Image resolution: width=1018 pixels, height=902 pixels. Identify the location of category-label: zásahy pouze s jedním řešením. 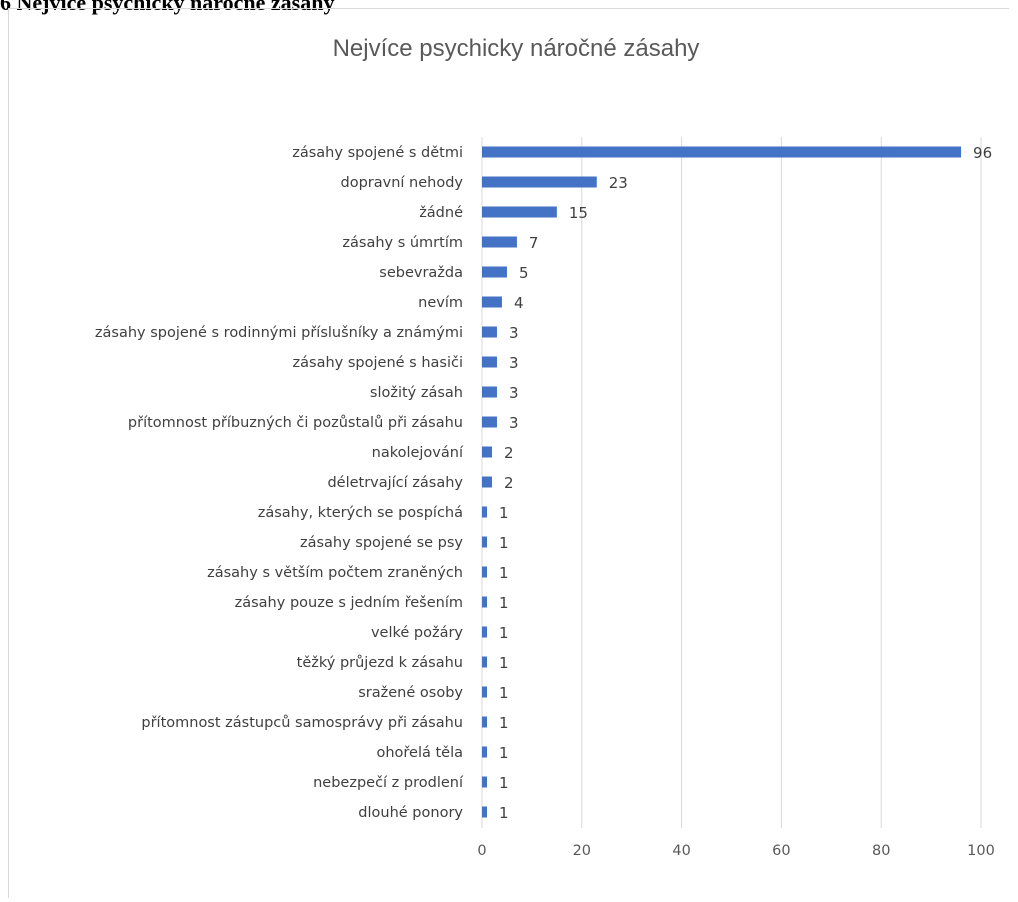
(349, 603).